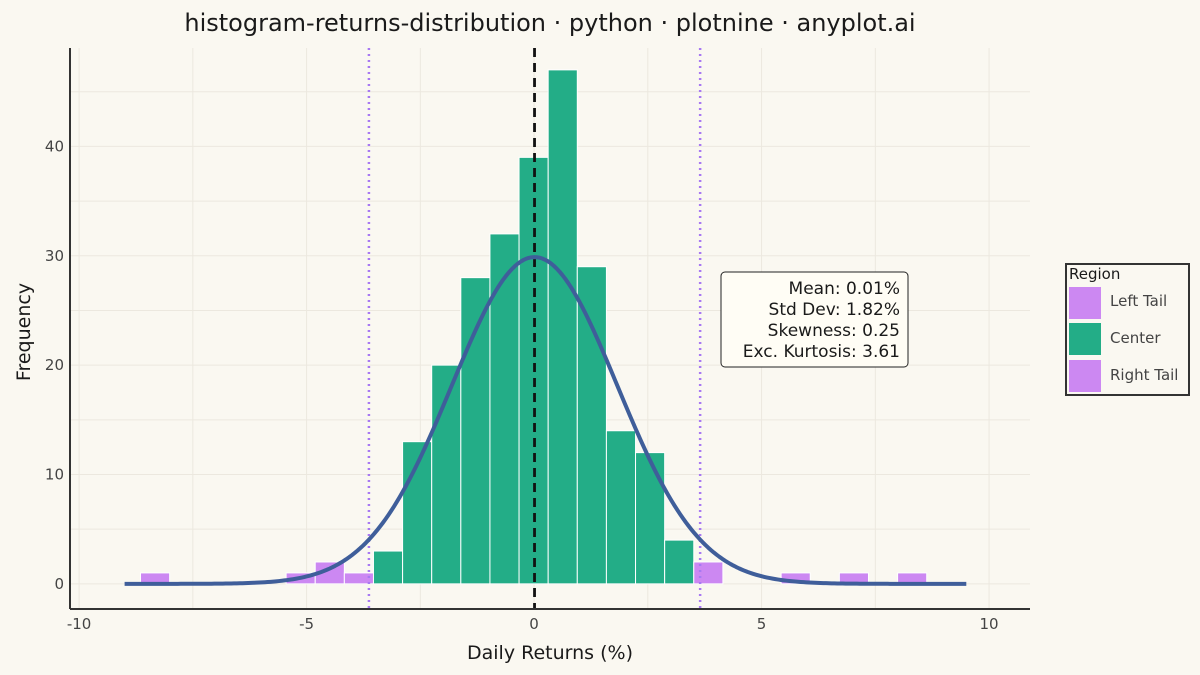 The height and width of the screenshot is (675, 1200). I want to click on legend-swatch-right-tail, so click(1085, 376).